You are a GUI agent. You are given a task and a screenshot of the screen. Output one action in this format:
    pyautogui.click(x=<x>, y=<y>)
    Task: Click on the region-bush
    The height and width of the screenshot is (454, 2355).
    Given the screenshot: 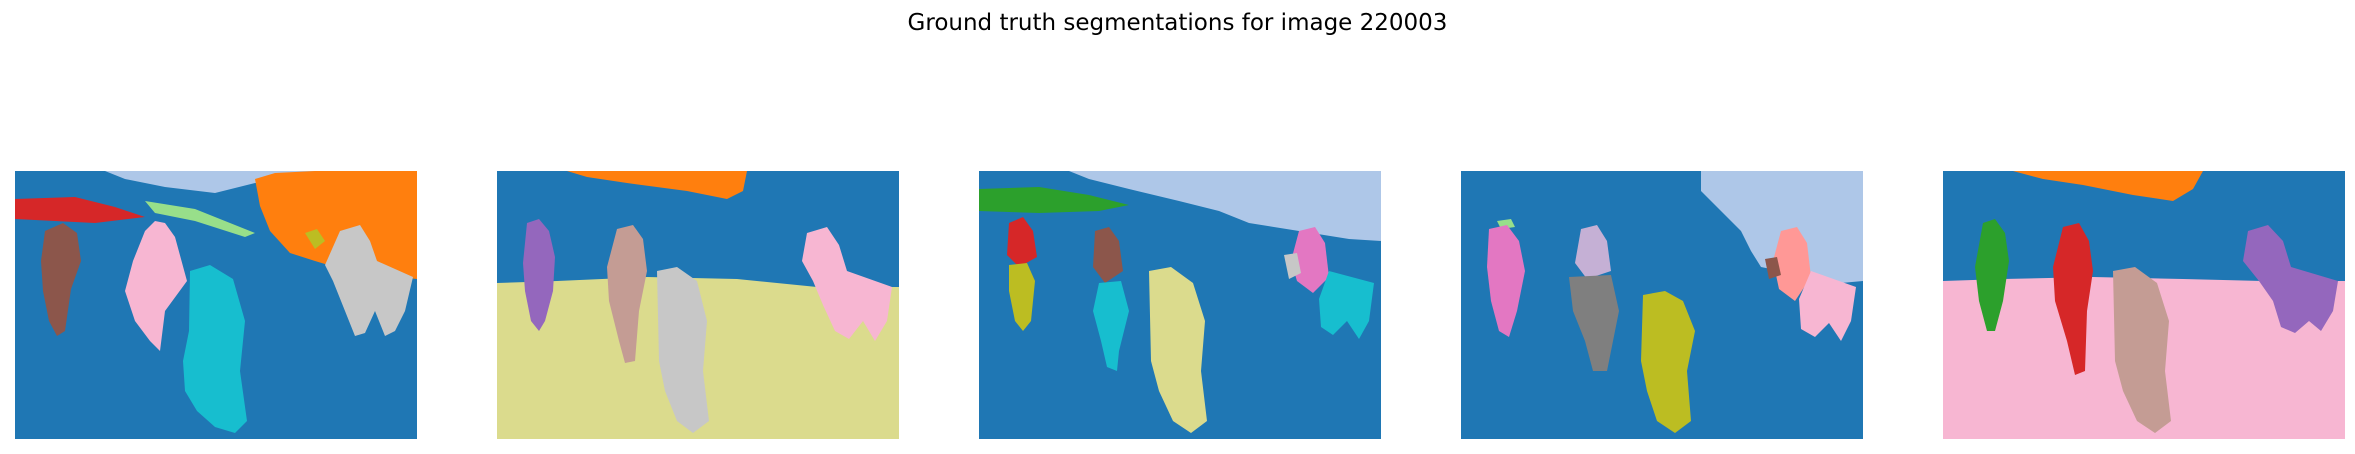 What is the action you would take?
    pyautogui.click(x=315, y=239)
    